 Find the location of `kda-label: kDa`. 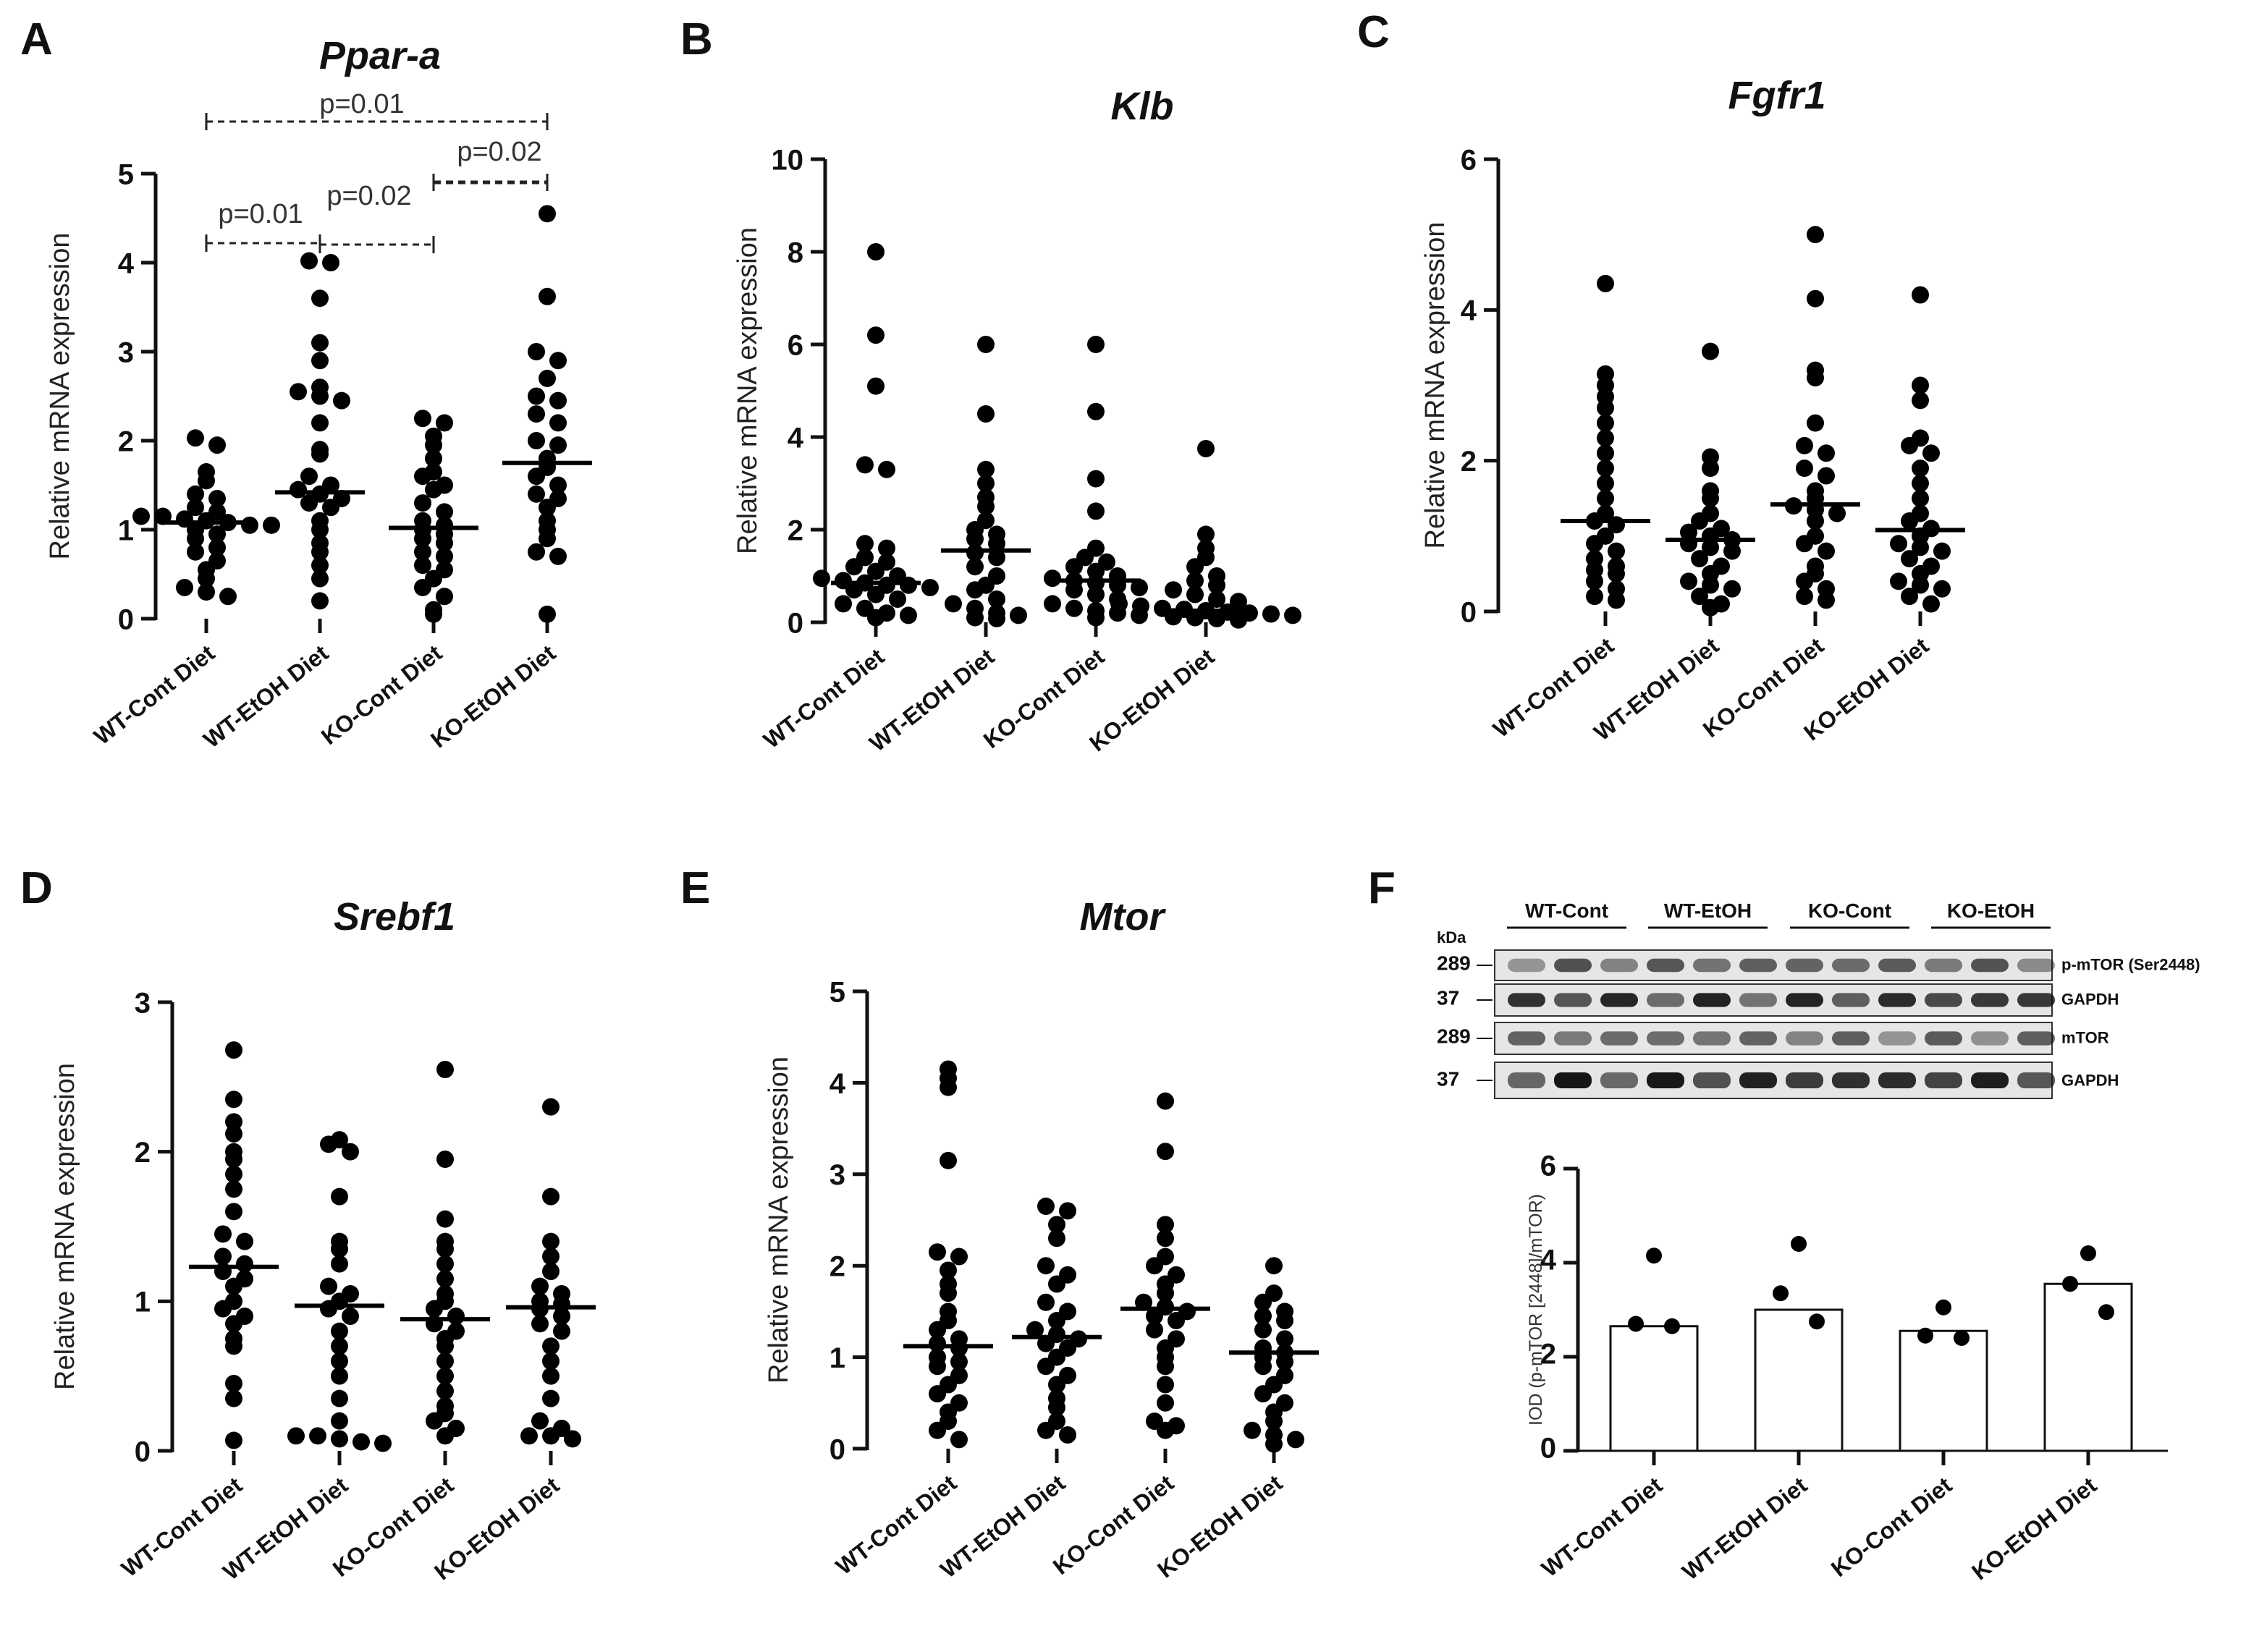

kda-label: kDa is located at coordinates (1451, 937).